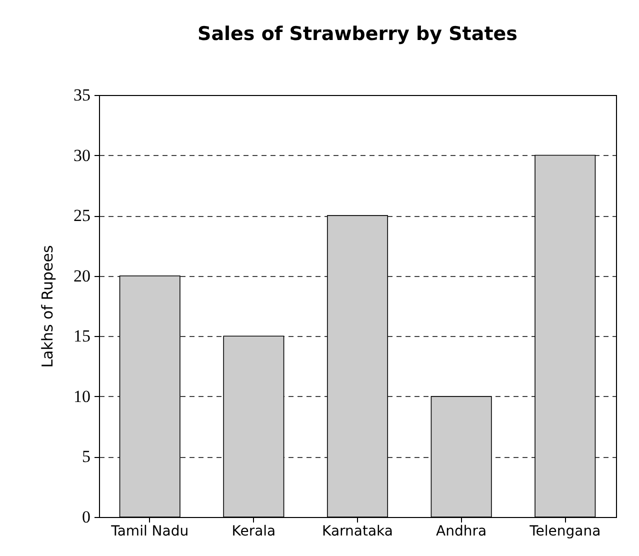 The height and width of the screenshot is (556, 639). What do you see at coordinates (47, 306) in the screenshot?
I see `y-axis-title: Lakhs of Rupees` at bounding box center [47, 306].